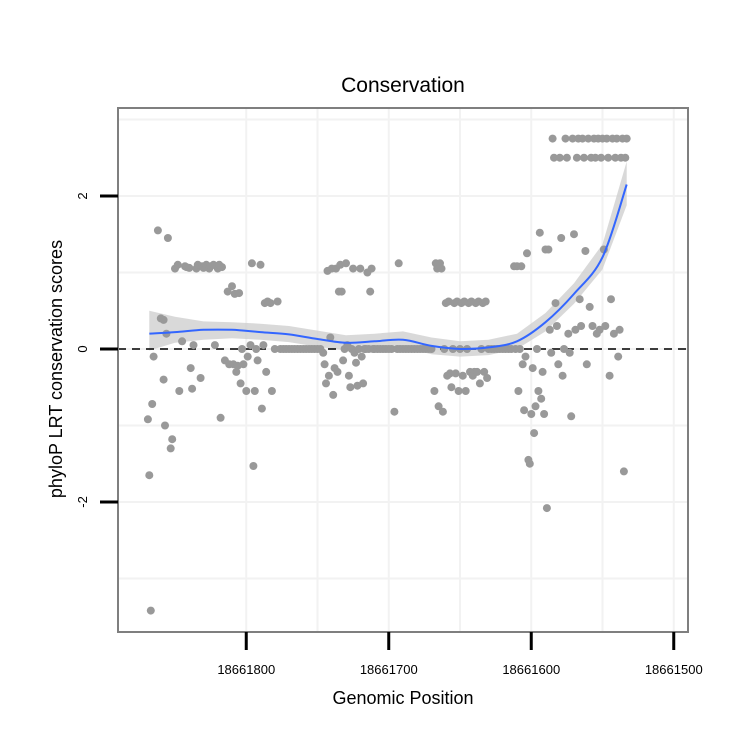 The width and height of the screenshot is (750, 750). Describe the element at coordinates (389, 669) in the screenshot. I see `x-tick-label: 18661700` at that location.